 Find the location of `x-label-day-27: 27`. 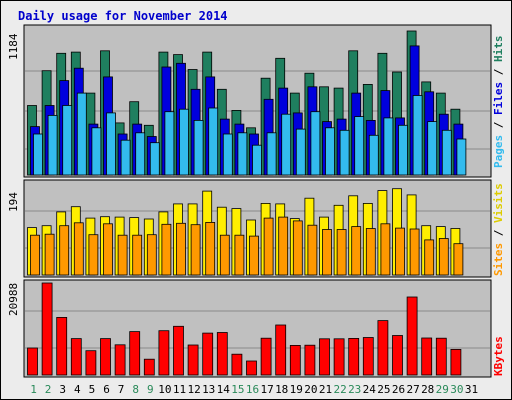

x-label-day-27: 27 is located at coordinates (412, 389).